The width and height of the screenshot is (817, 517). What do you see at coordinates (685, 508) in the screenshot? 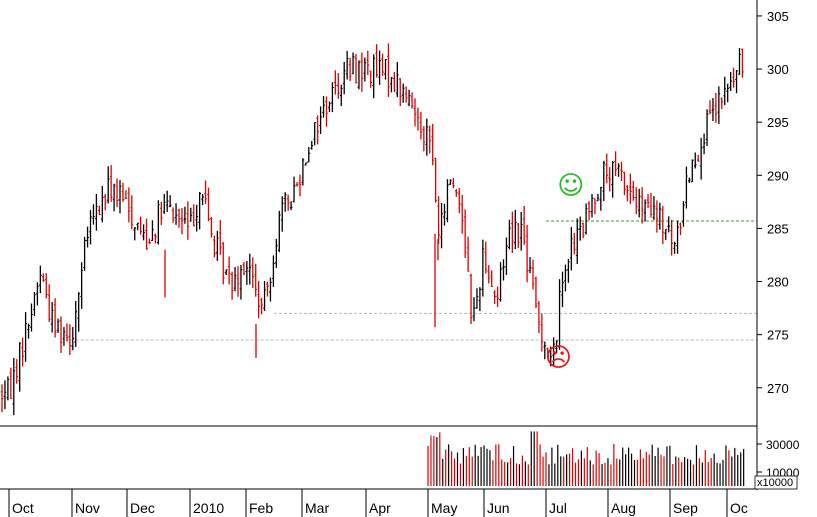
I see `x-tick-label: Sep` at bounding box center [685, 508].